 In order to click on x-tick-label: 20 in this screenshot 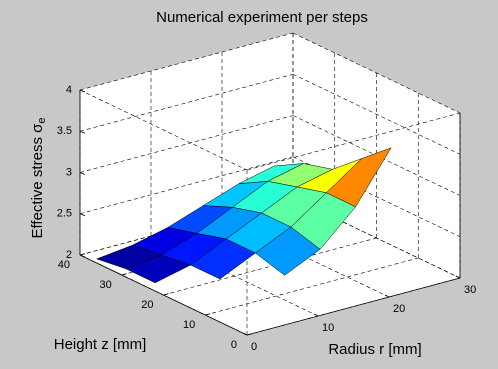, I will do `click(399, 309)`.